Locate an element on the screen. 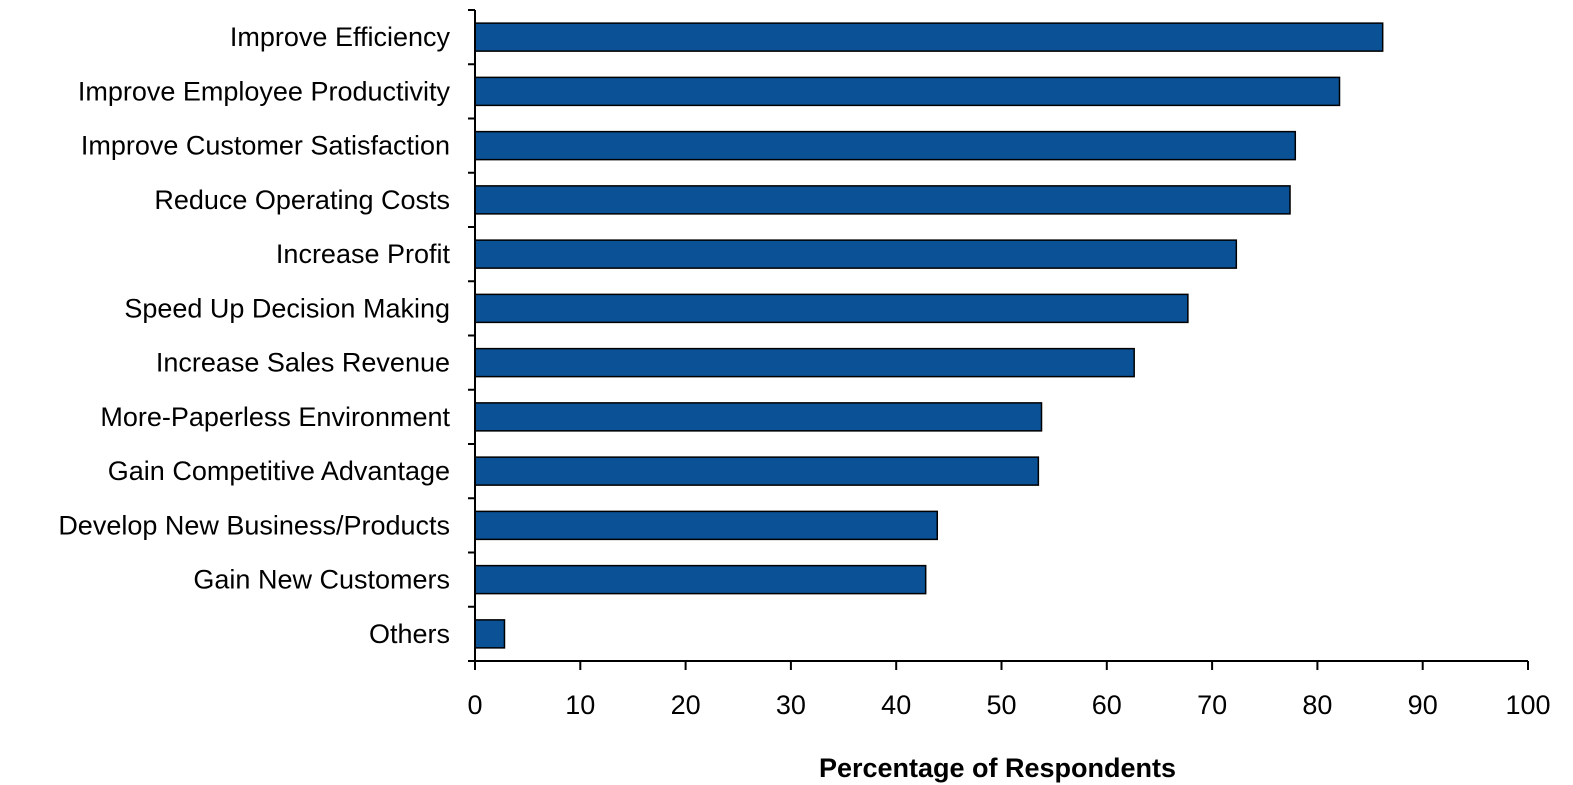 This screenshot has height=785, width=1573. category-label: Increase Profit is located at coordinates (363, 254).